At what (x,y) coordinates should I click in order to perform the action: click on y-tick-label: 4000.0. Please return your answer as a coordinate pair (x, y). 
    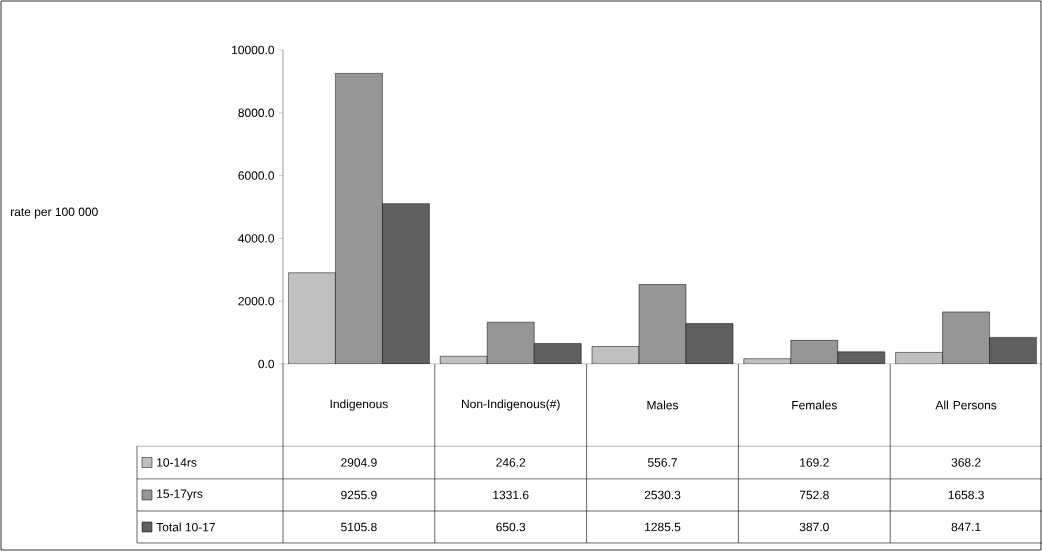
    Looking at the image, I should click on (256, 238).